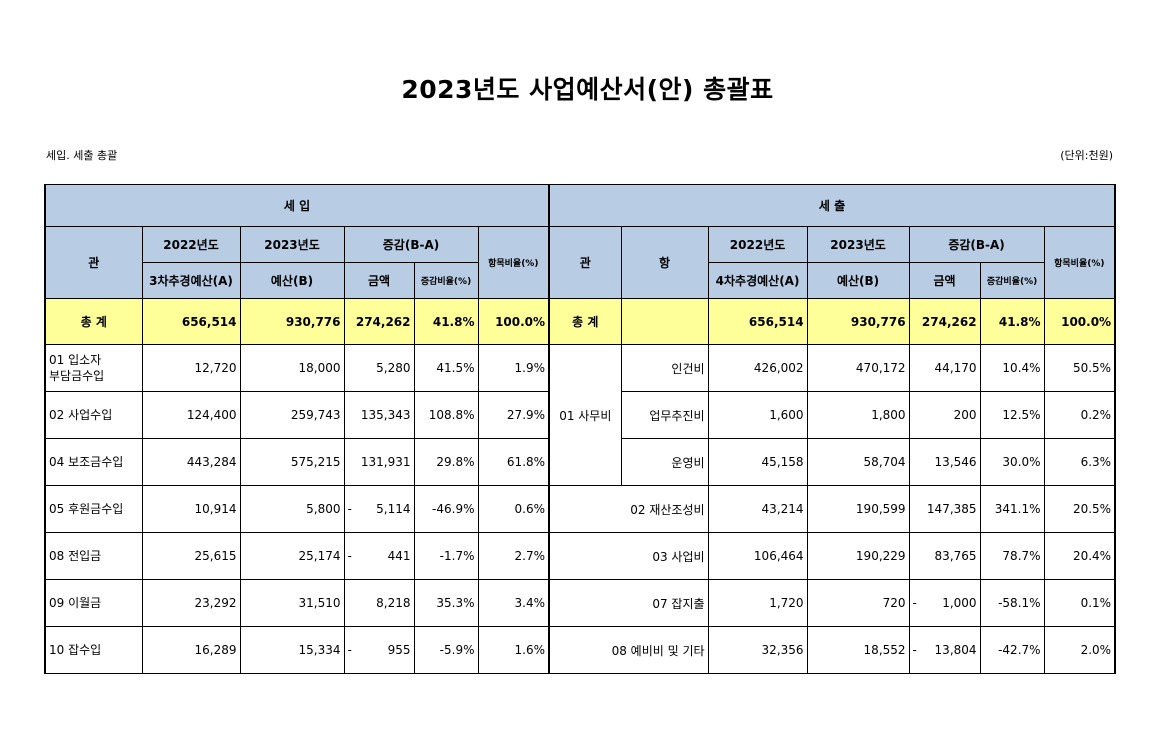 The image size is (1175, 742). What do you see at coordinates (379, 321) in the screenshot?
I see `income-total-diff: 274,262` at bounding box center [379, 321].